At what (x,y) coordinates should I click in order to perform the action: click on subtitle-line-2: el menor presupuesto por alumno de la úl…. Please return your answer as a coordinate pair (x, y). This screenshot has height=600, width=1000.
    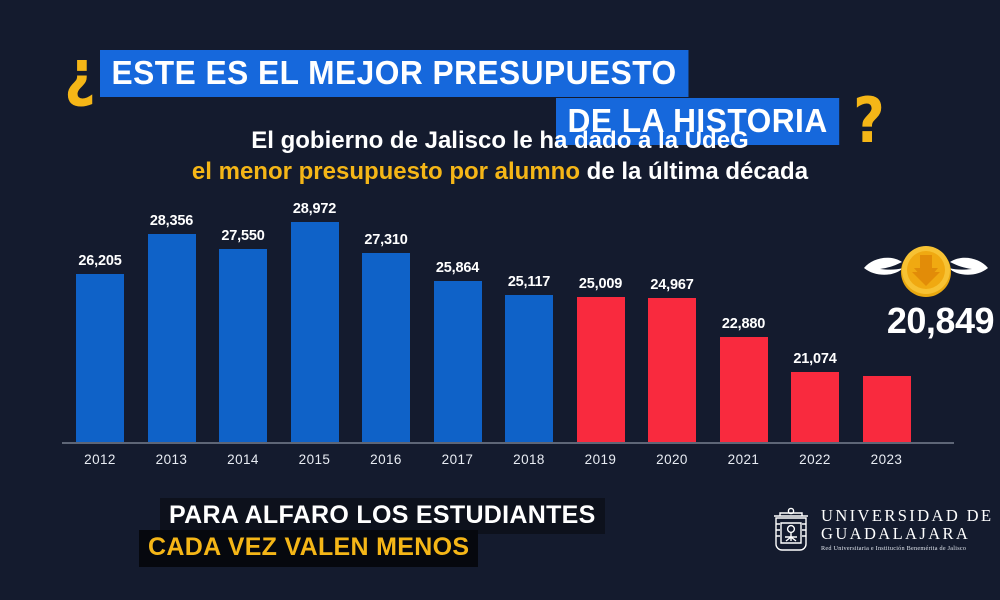
    Looking at the image, I should click on (500, 172).